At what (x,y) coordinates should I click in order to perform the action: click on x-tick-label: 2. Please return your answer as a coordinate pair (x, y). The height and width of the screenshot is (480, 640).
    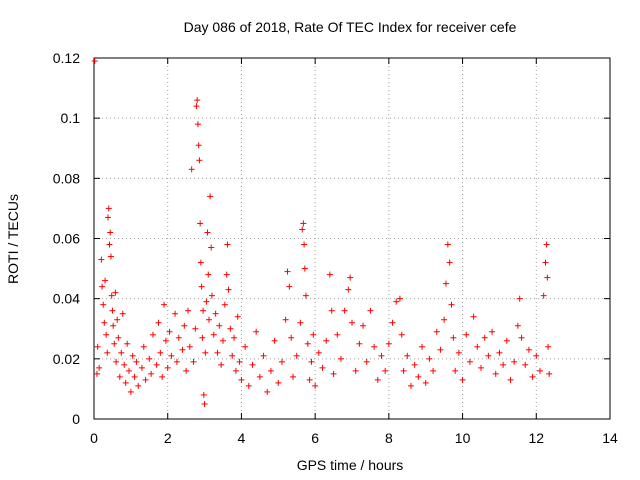
    Looking at the image, I should click on (168, 438).